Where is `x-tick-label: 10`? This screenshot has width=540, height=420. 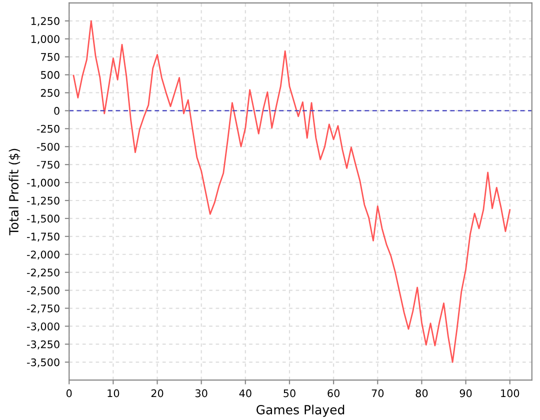 x-tick-label: 10 is located at coordinates (114, 393).